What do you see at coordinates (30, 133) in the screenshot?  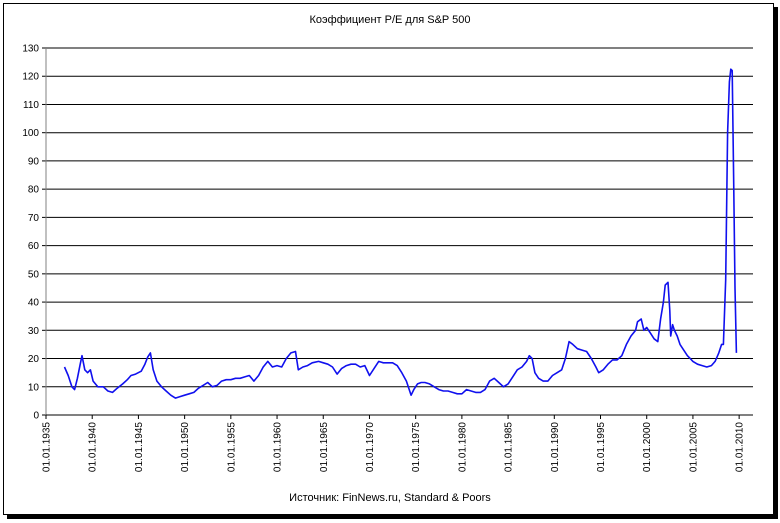 I see `y-tick-label: 100` at bounding box center [30, 133].